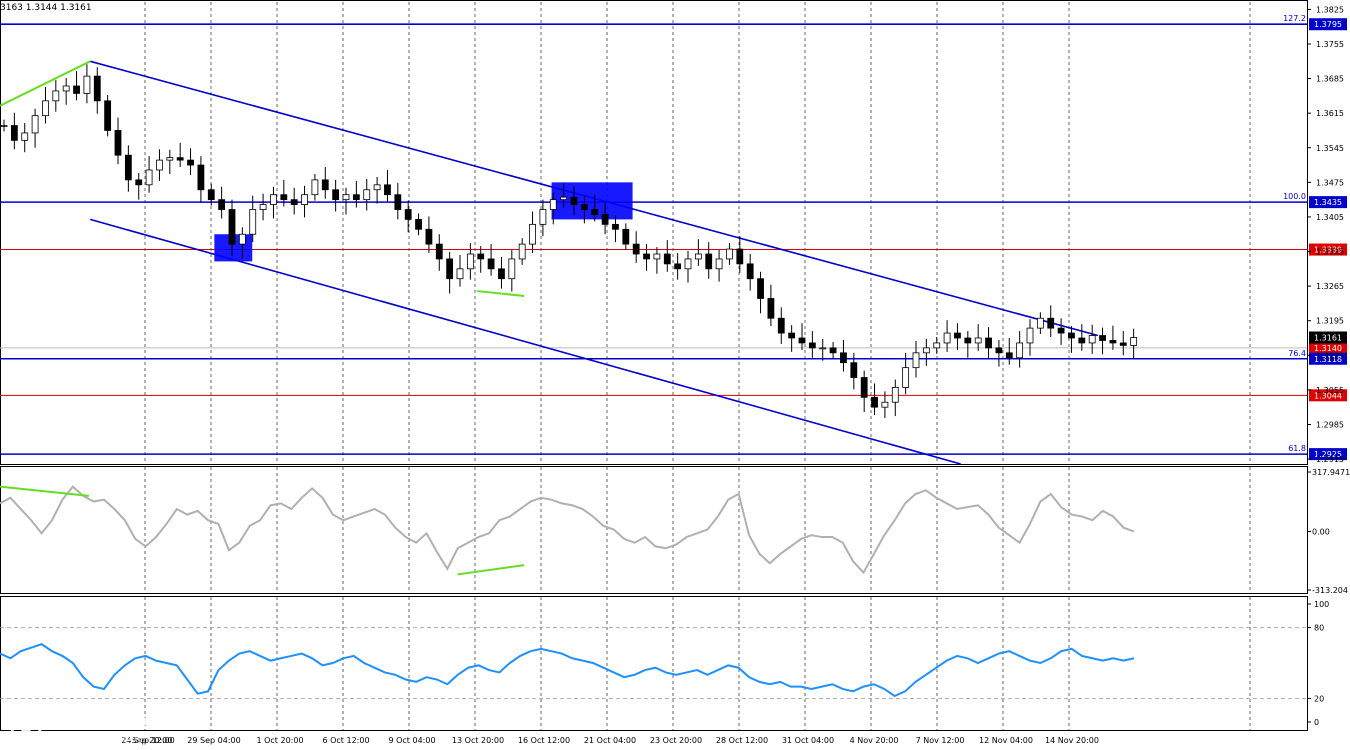 The image size is (1350, 750). I want to click on y-tick-label: 1.3755, so click(1330, 44).